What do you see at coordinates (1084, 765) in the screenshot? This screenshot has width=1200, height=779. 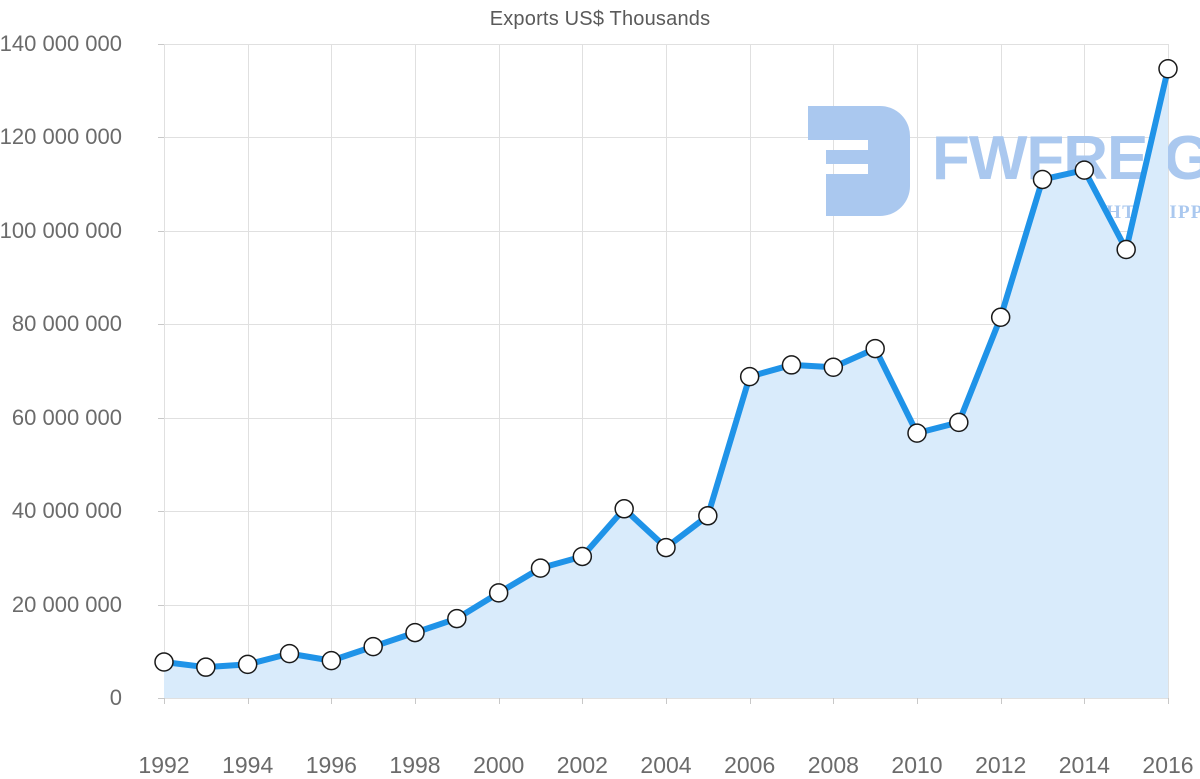 I see `x-axis-tick-label: 2014` at bounding box center [1084, 765].